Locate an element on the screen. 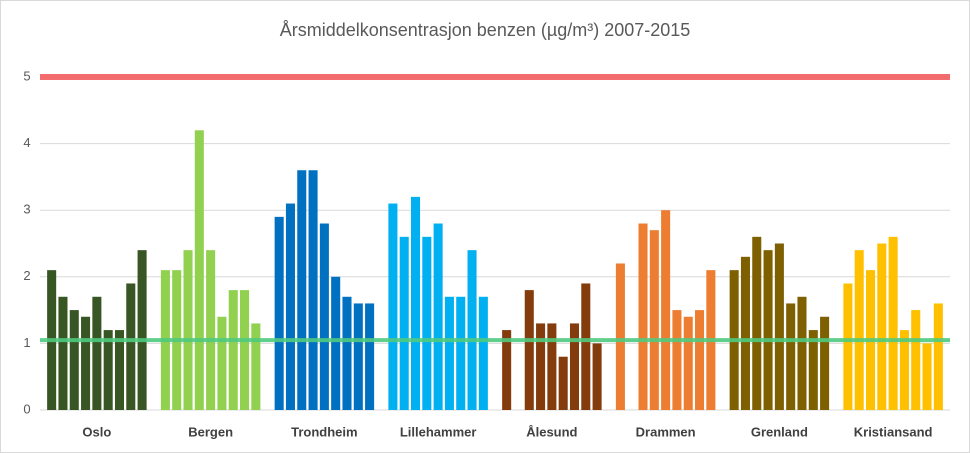  x-tick-label: Bergen is located at coordinates (210, 431).